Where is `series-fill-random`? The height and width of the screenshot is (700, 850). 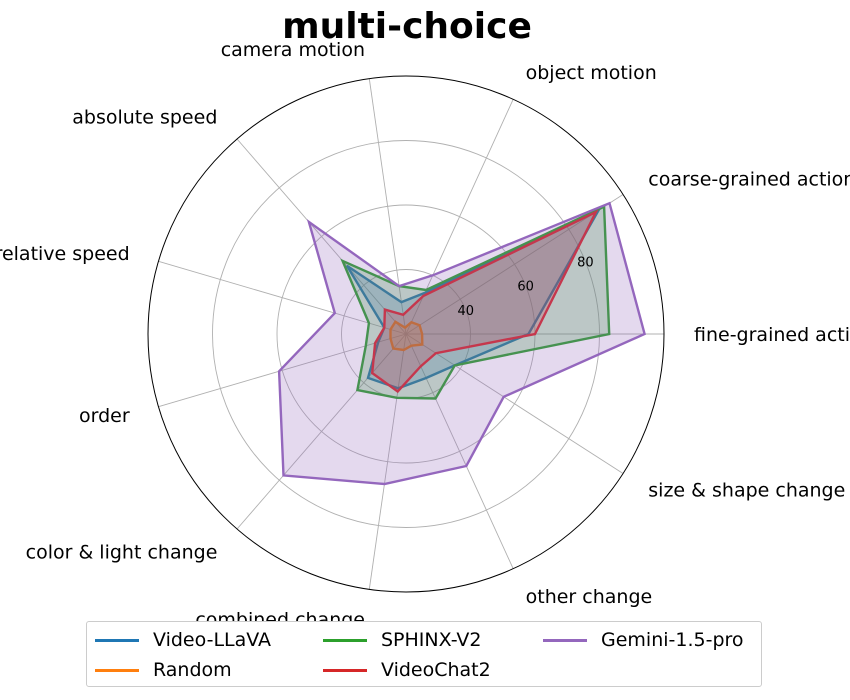
series-fill-random is located at coordinates (406, 335).